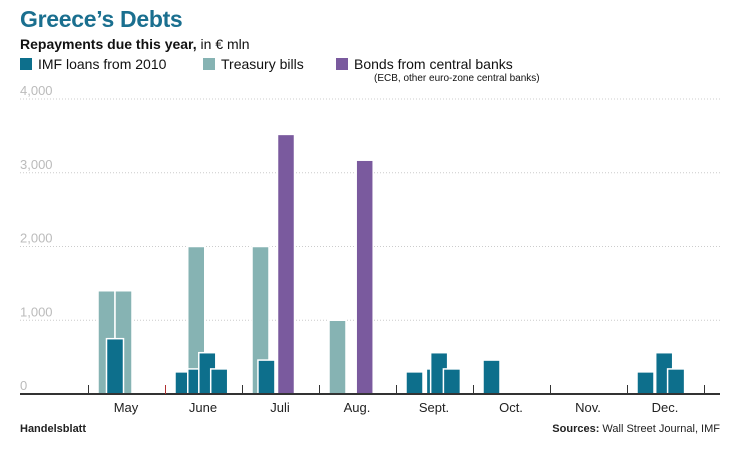  I want to click on subtitle-bold: Repayments due this year,, so click(108, 44).